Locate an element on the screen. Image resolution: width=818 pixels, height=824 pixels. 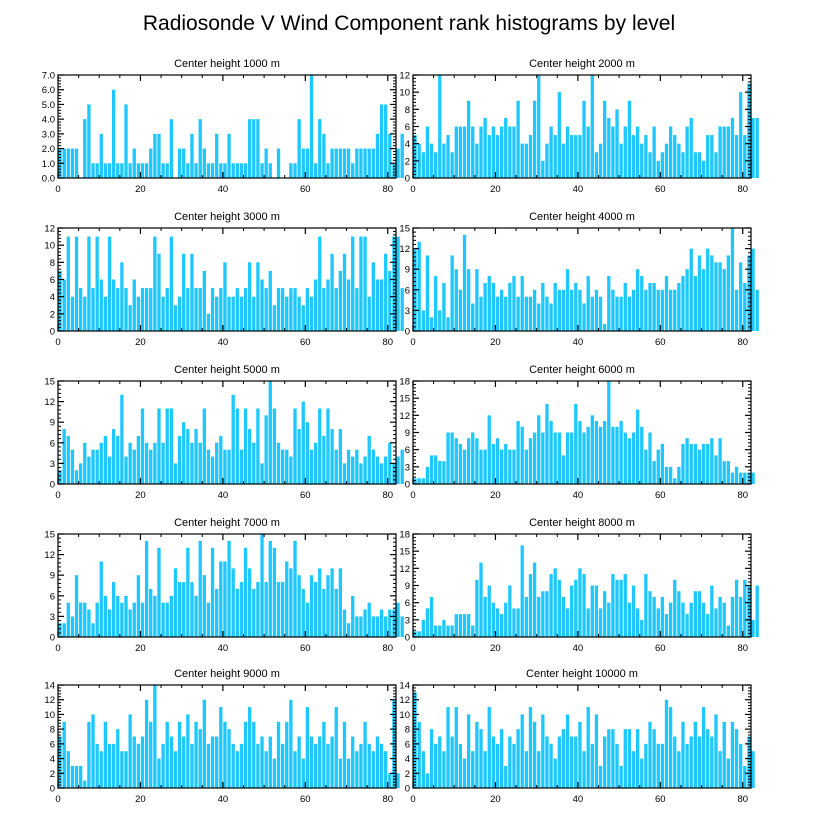
y-tick-label: 4 is located at coordinates (52, 297).